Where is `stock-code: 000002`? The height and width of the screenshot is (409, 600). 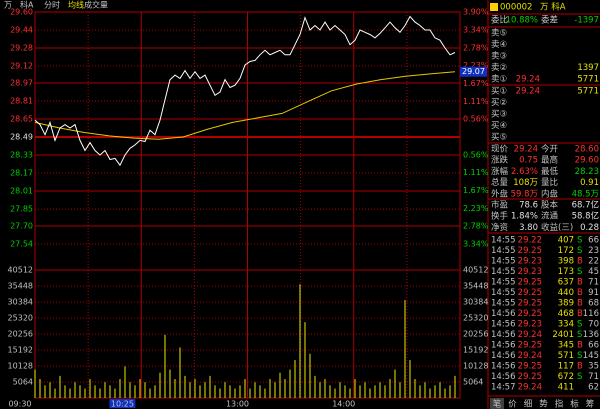 stock-code: 000002 is located at coordinates (516, 8).